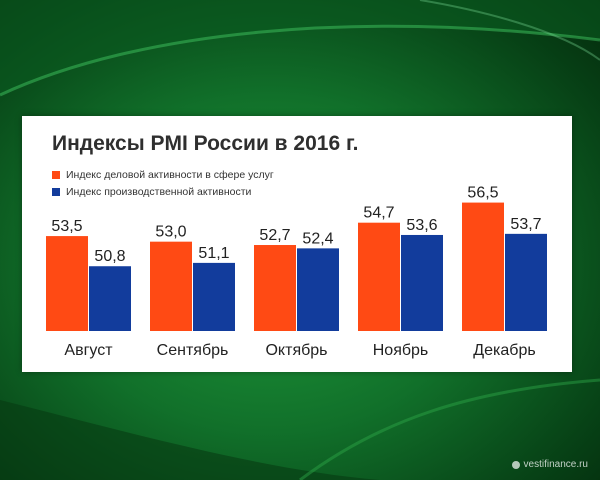  I want to click on data-label-manufacturing-4: 53,7, so click(525, 224).